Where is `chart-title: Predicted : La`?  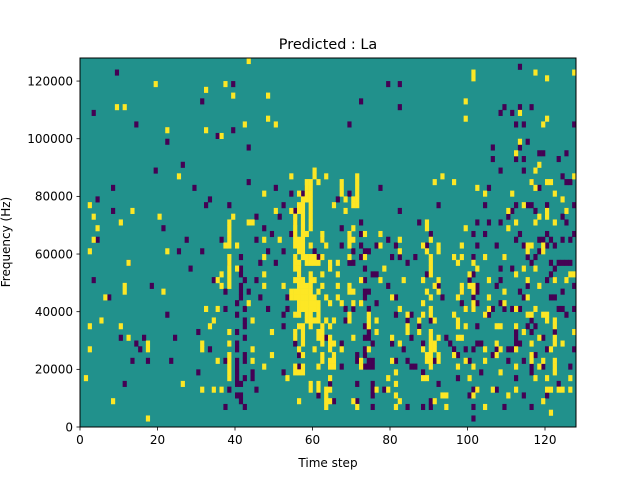 chart-title: Predicted : La is located at coordinates (328, 45).